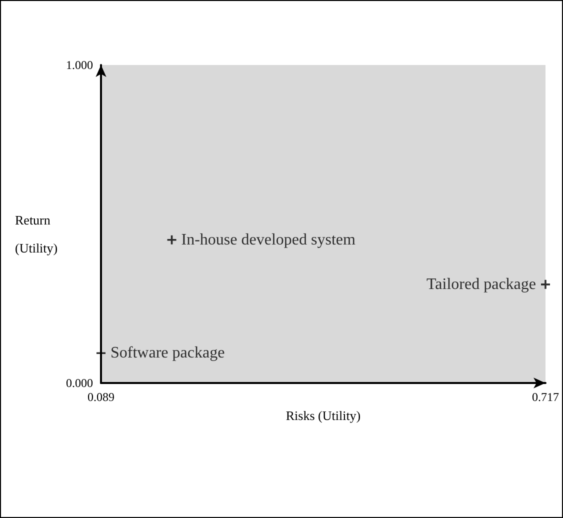 The height and width of the screenshot is (518, 563). Describe the element at coordinates (101, 397) in the screenshot. I see `x-tick-label: 0.089` at that location.